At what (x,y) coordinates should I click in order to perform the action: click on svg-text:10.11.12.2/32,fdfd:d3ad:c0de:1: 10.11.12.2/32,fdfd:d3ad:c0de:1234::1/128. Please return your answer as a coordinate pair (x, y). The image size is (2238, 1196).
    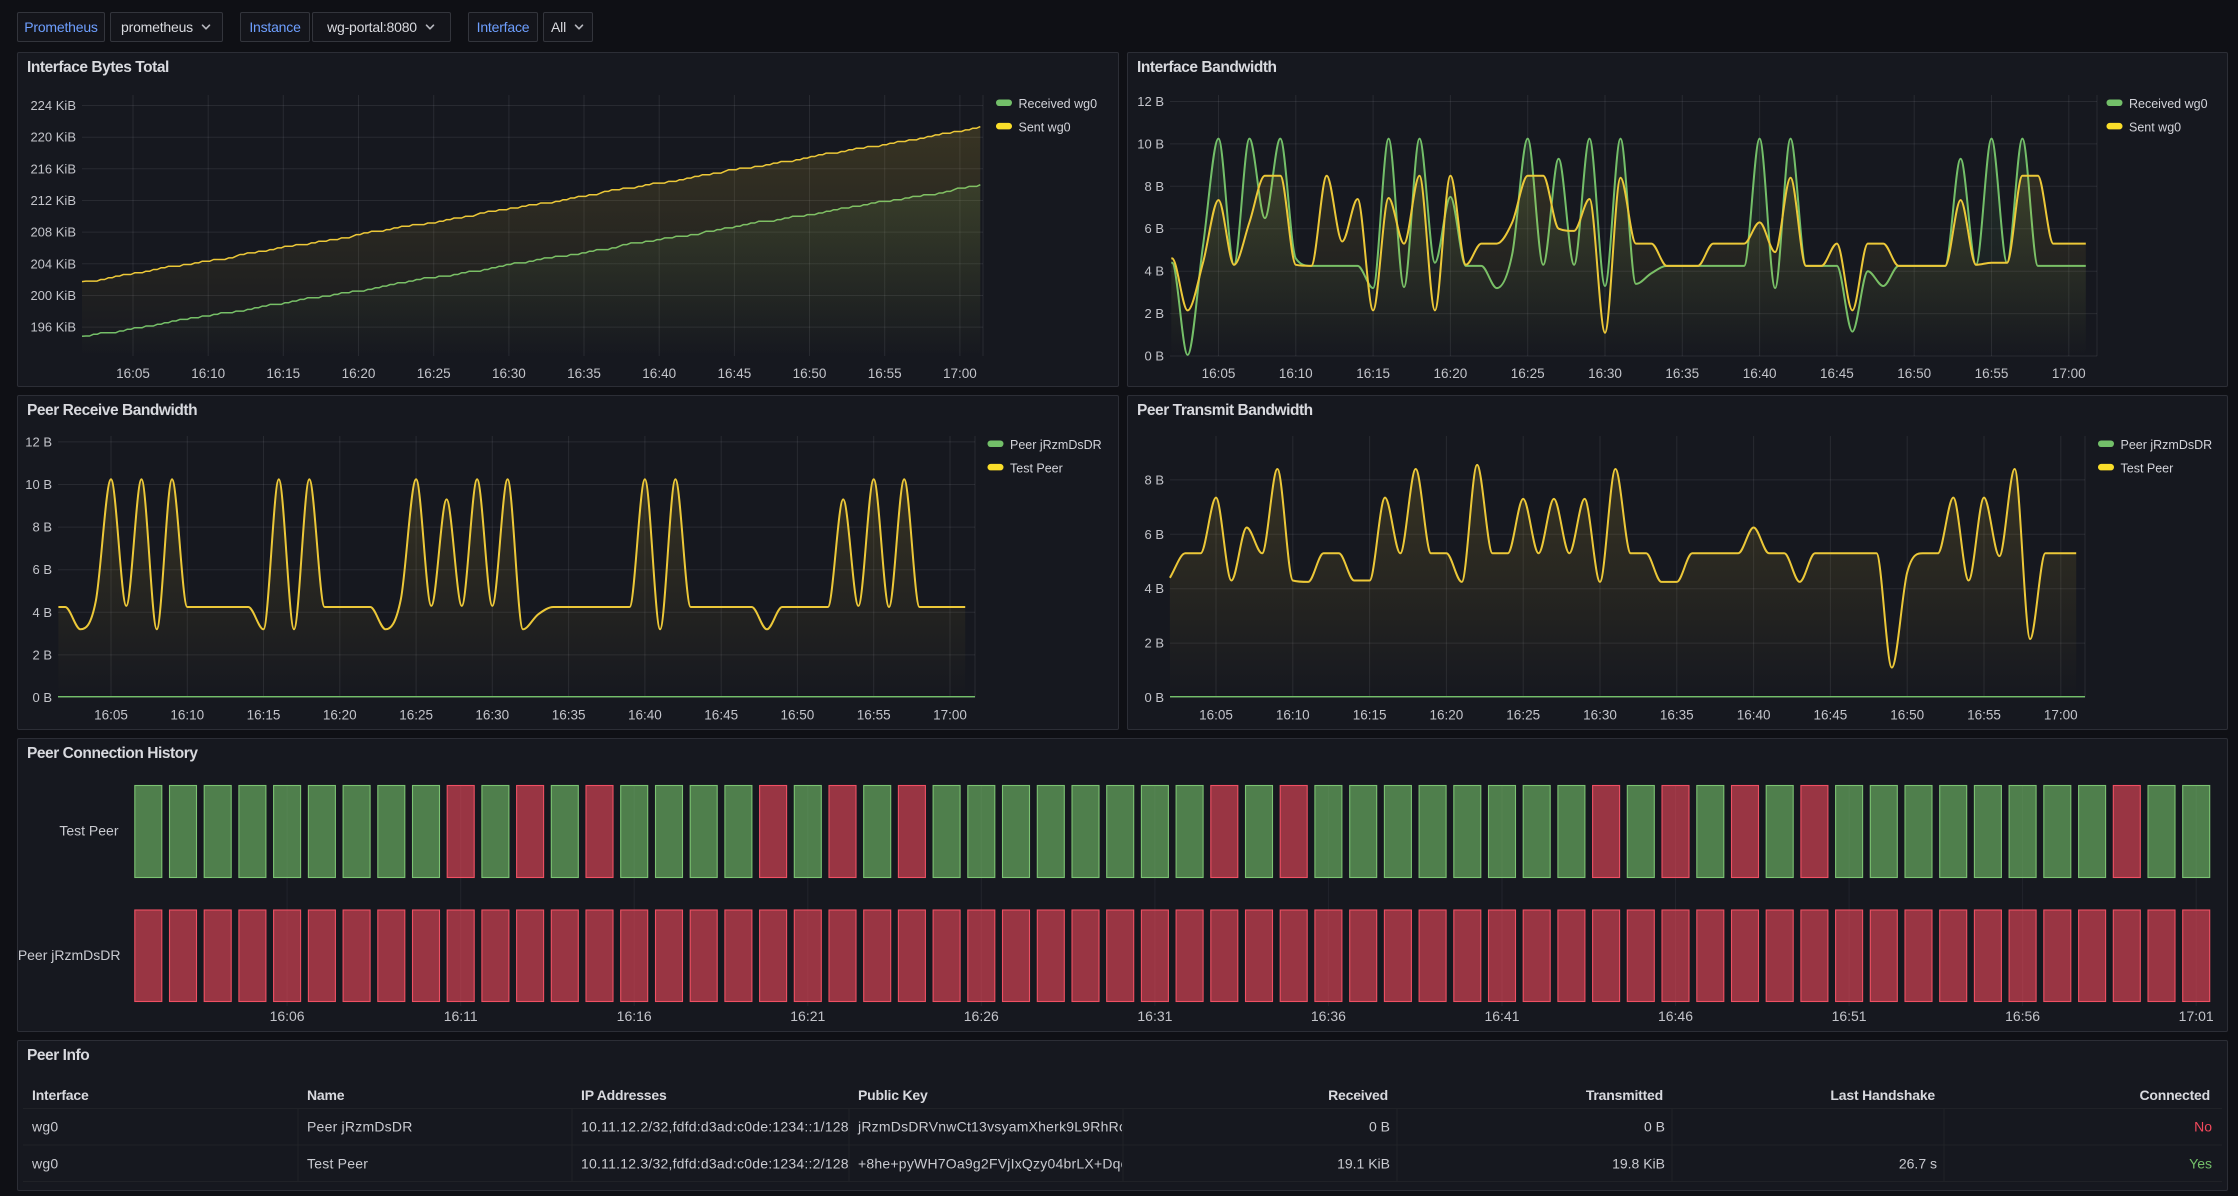
    Looking at the image, I should click on (715, 1127).